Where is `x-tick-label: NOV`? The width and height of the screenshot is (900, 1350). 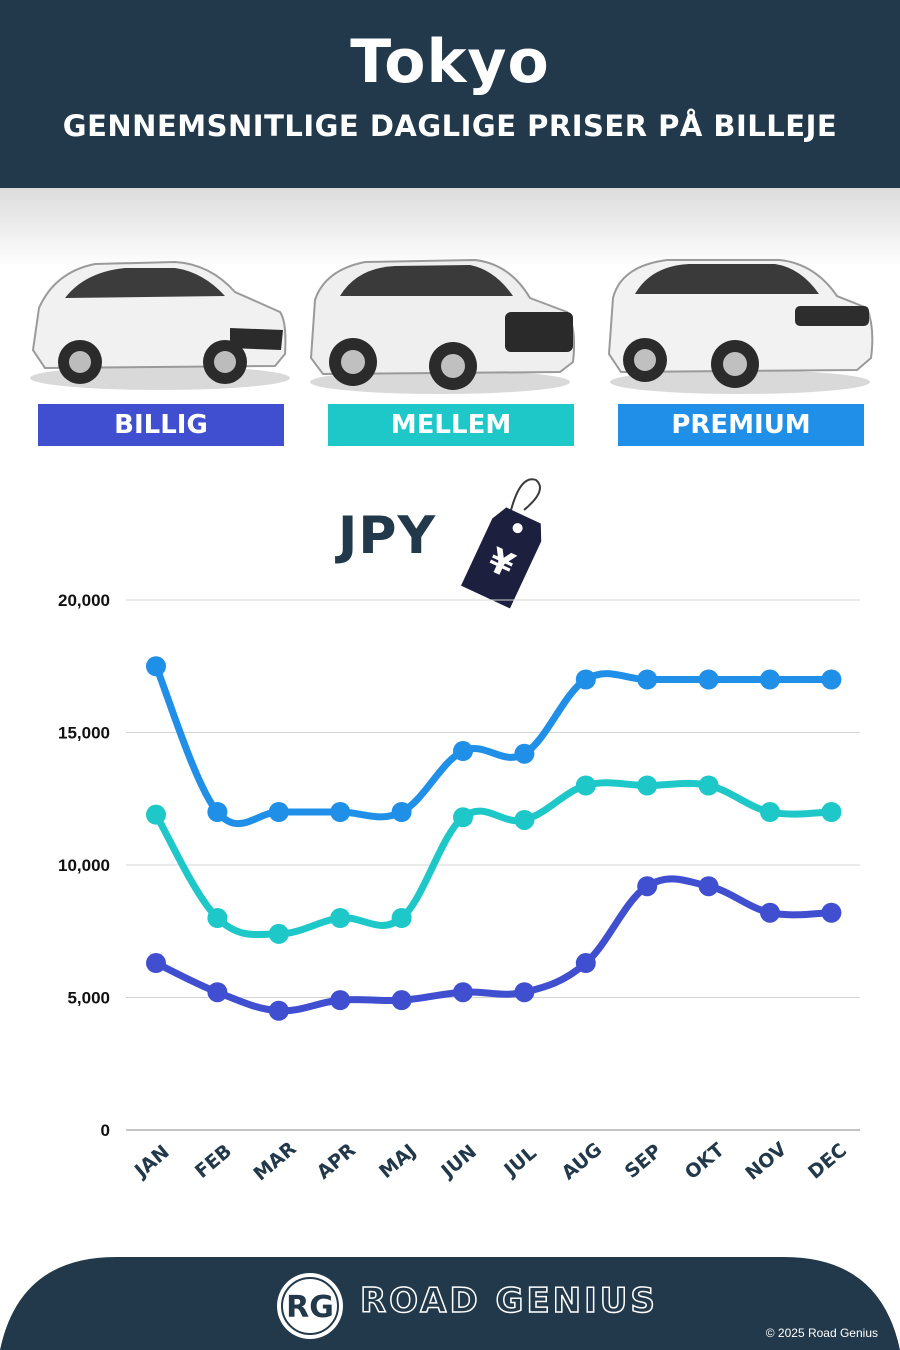 x-tick-label: NOV is located at coordinates (766, 1161).